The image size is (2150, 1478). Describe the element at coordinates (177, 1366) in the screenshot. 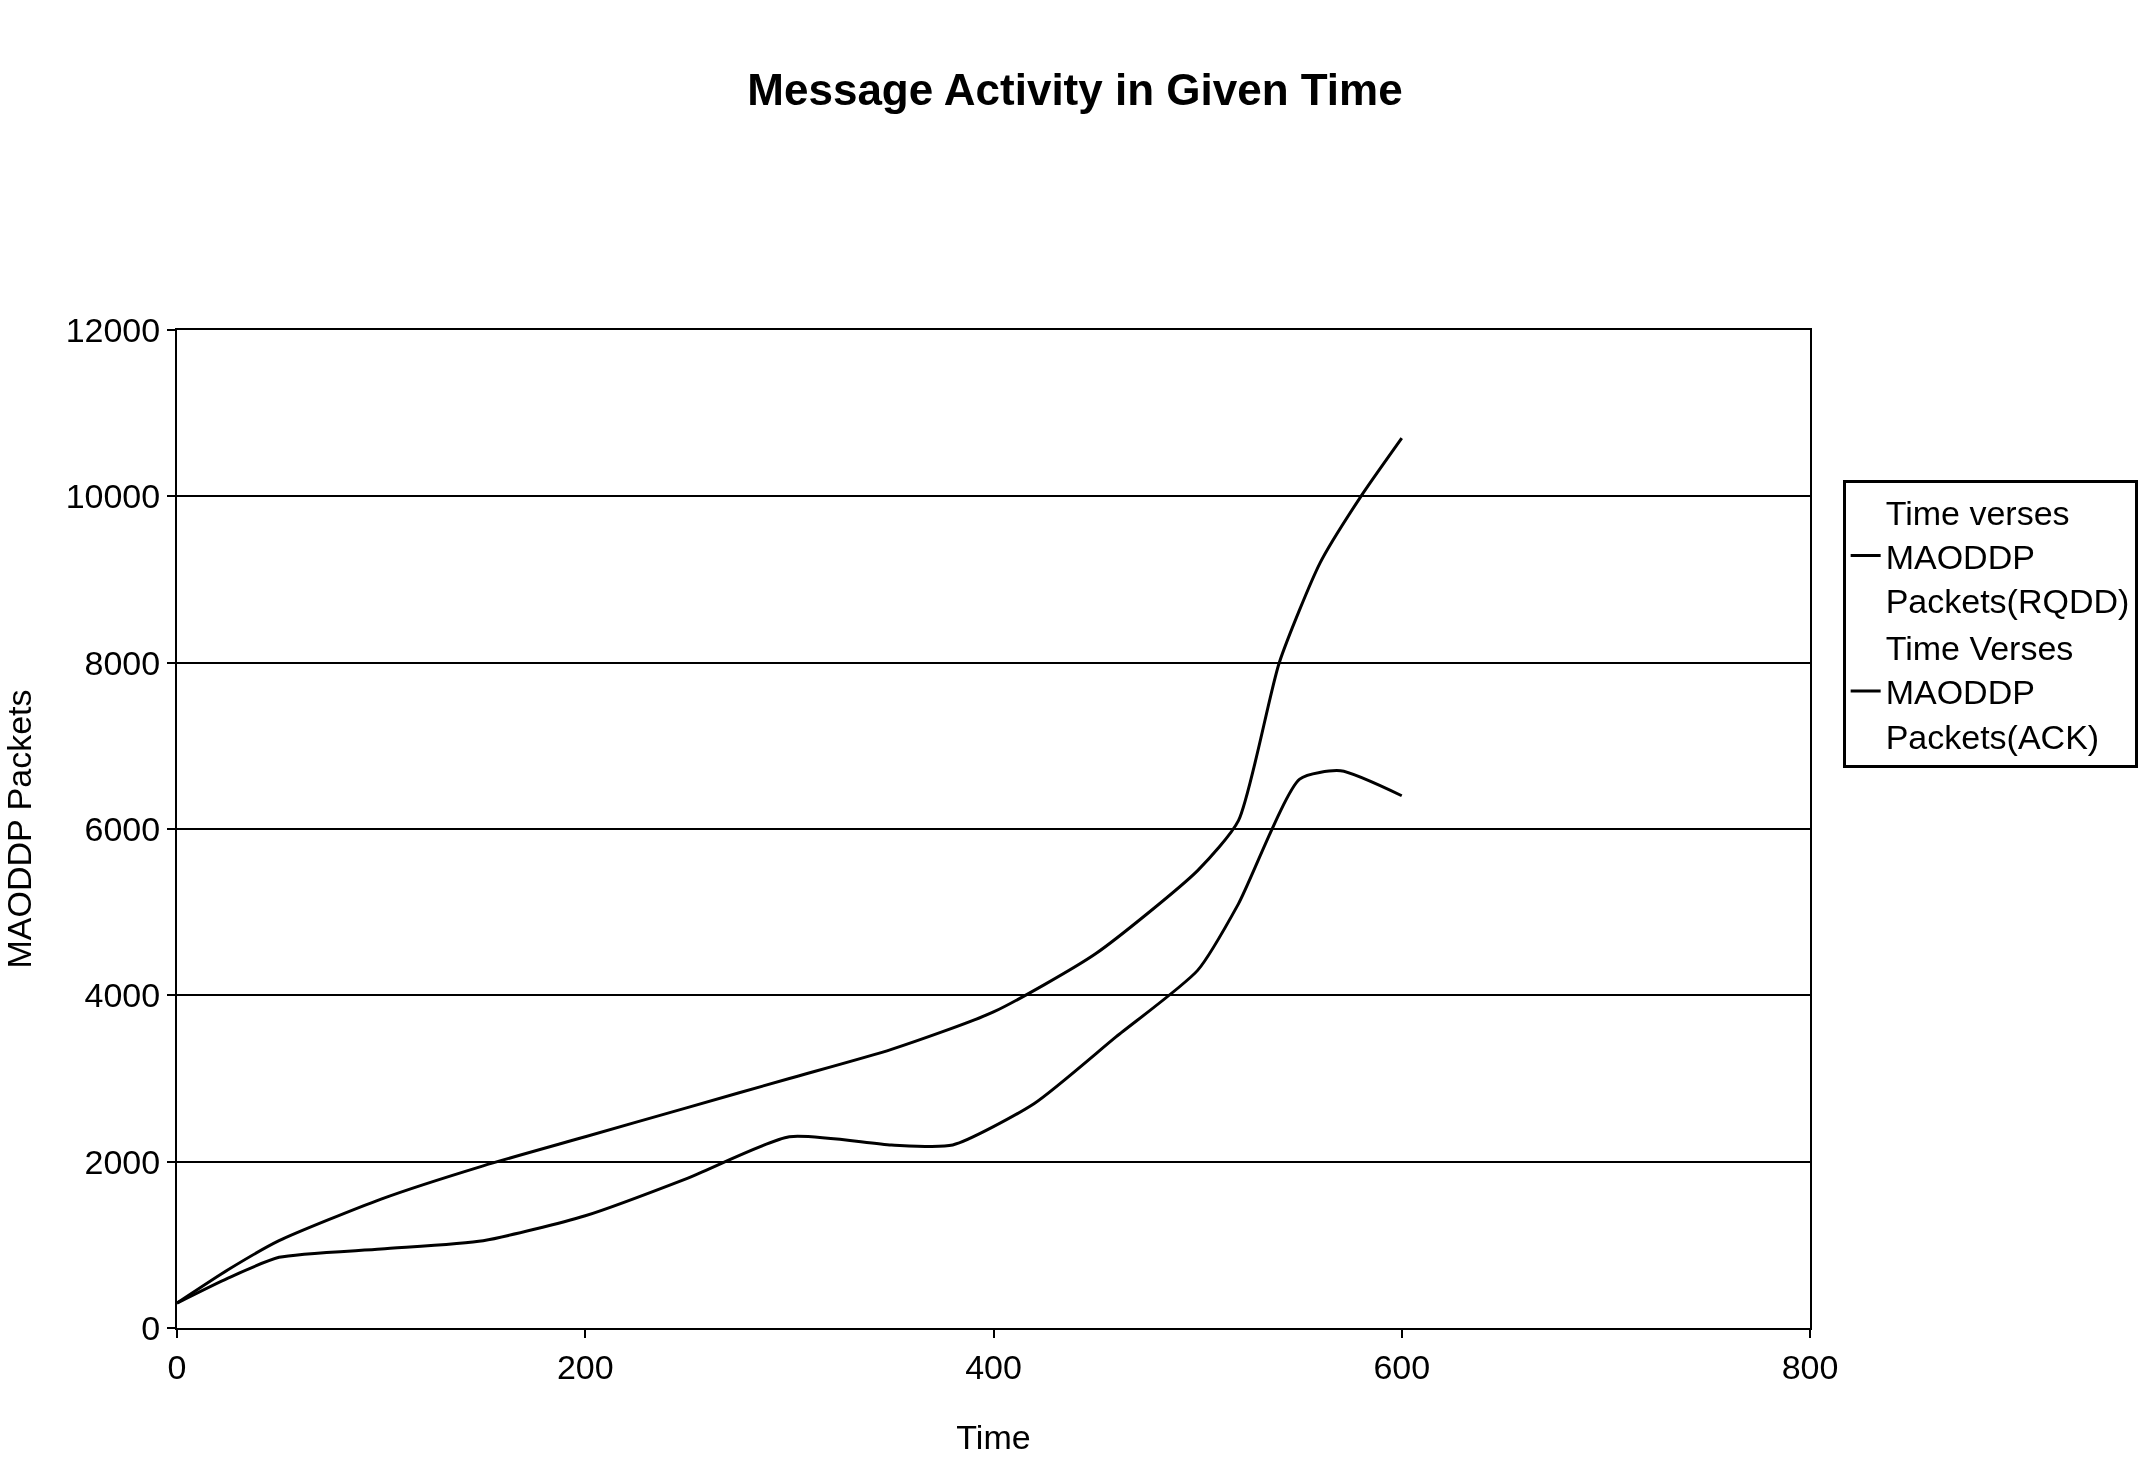

I see `x-tick-label: 0` at that location.